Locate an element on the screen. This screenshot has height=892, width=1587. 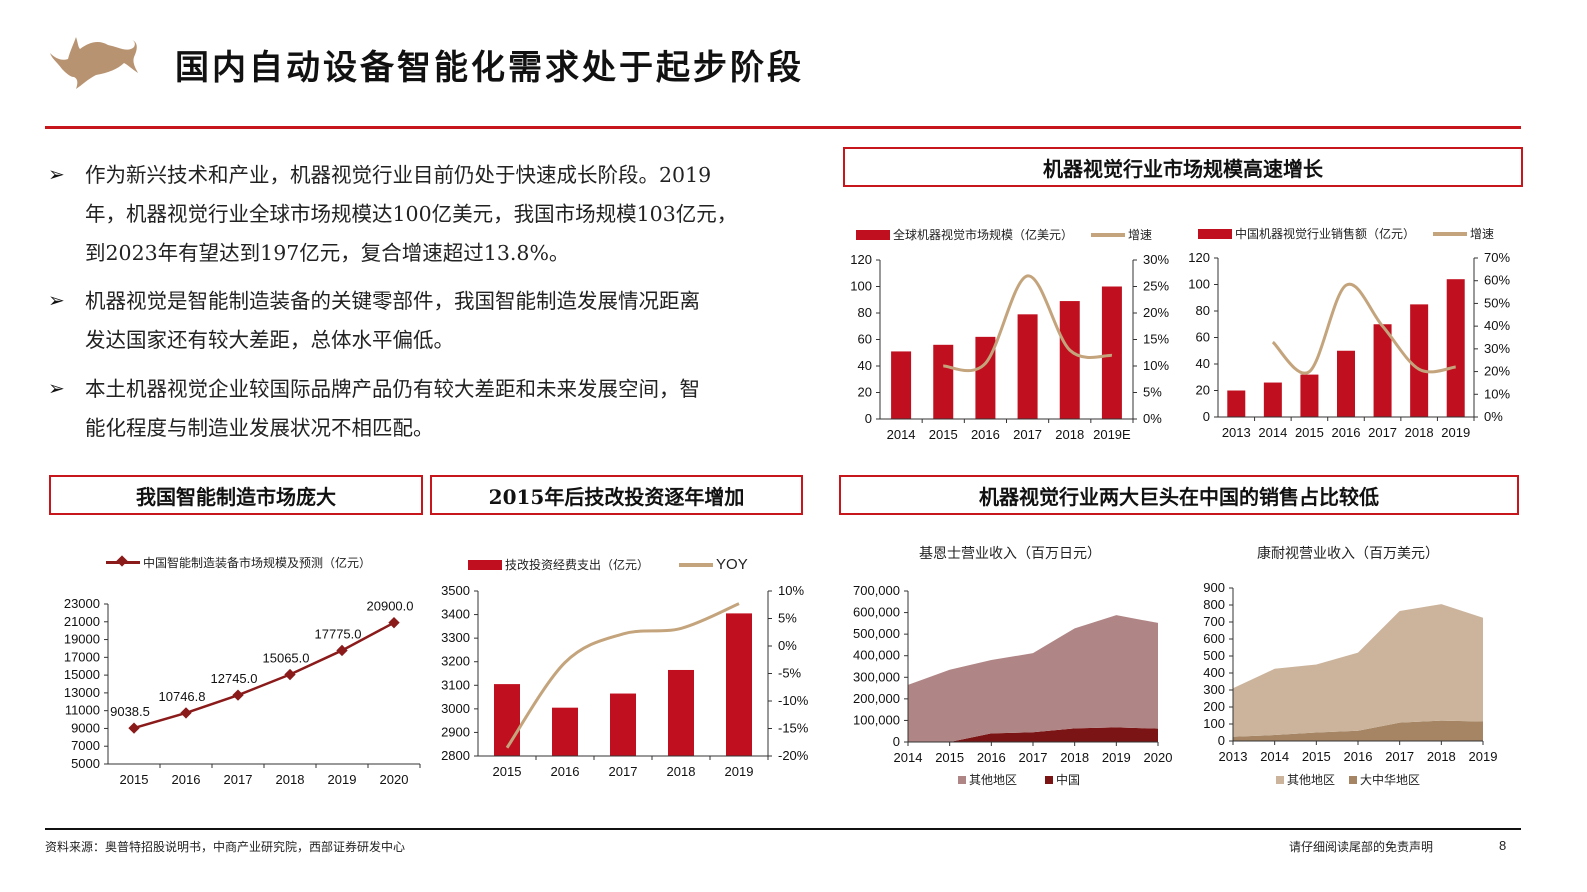
chart-title-cognex: 康耐视营业收入（百万美元） is located at coordinates (1348, 554).